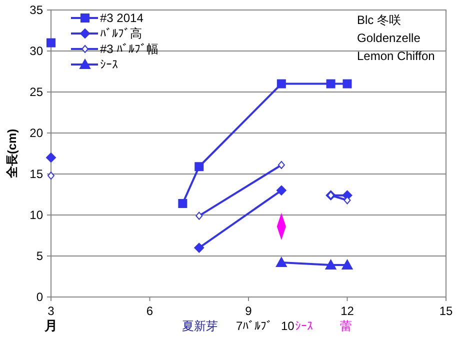  Describe the element at coordinates (37, 174) in the screenshot. I see `y-tick-label: 15` at that location.